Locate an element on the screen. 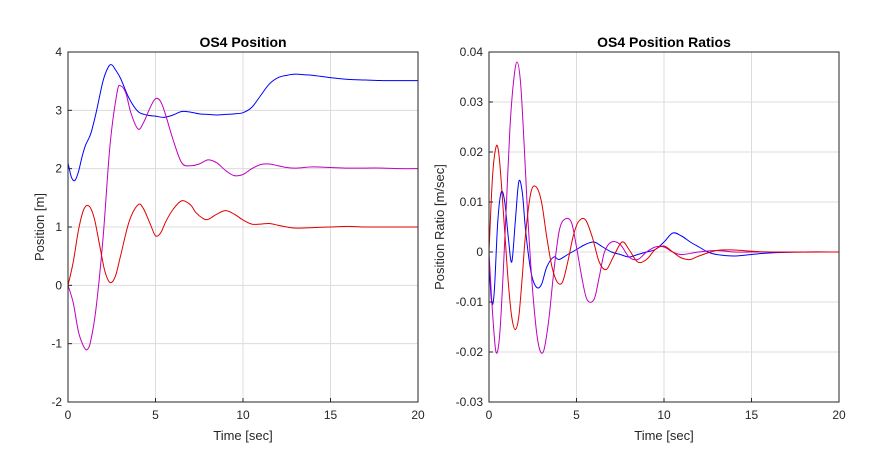 The width and height of the screenshot is (870, 450). left-chart-ytick-label: -2 is located at coordinates (56, 402).